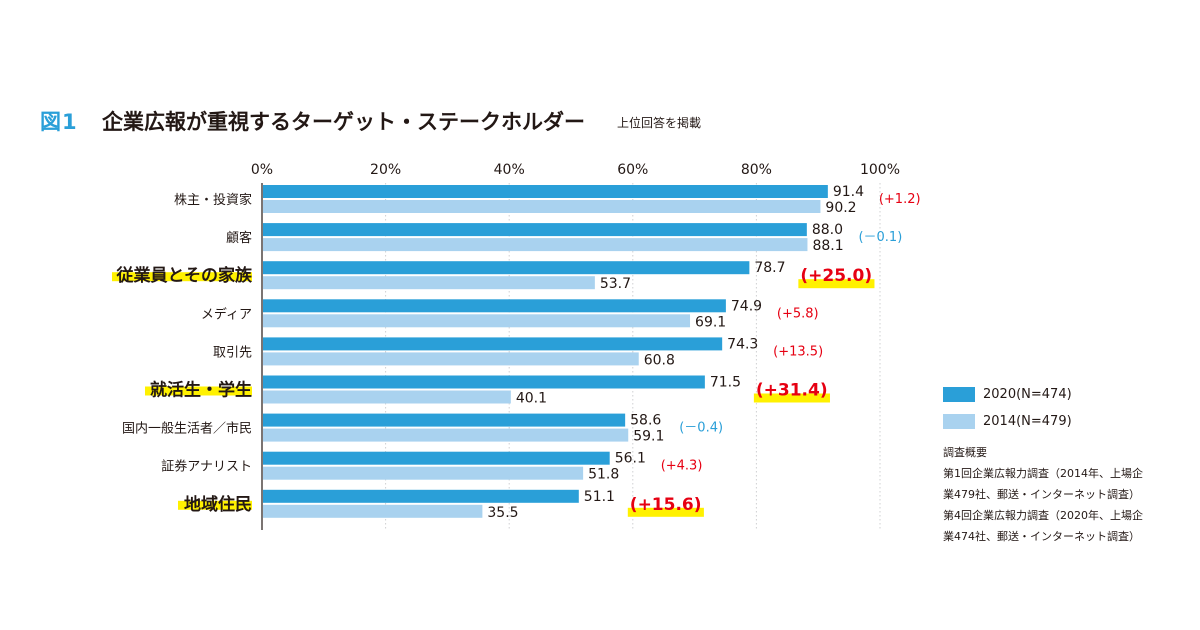 The height and width of the screenshot is (630, 1200). What do you see at coordinates (502, 513) in the screenshot?
I see `value-label-2014: 35.5` at bounding box center [502, 513].